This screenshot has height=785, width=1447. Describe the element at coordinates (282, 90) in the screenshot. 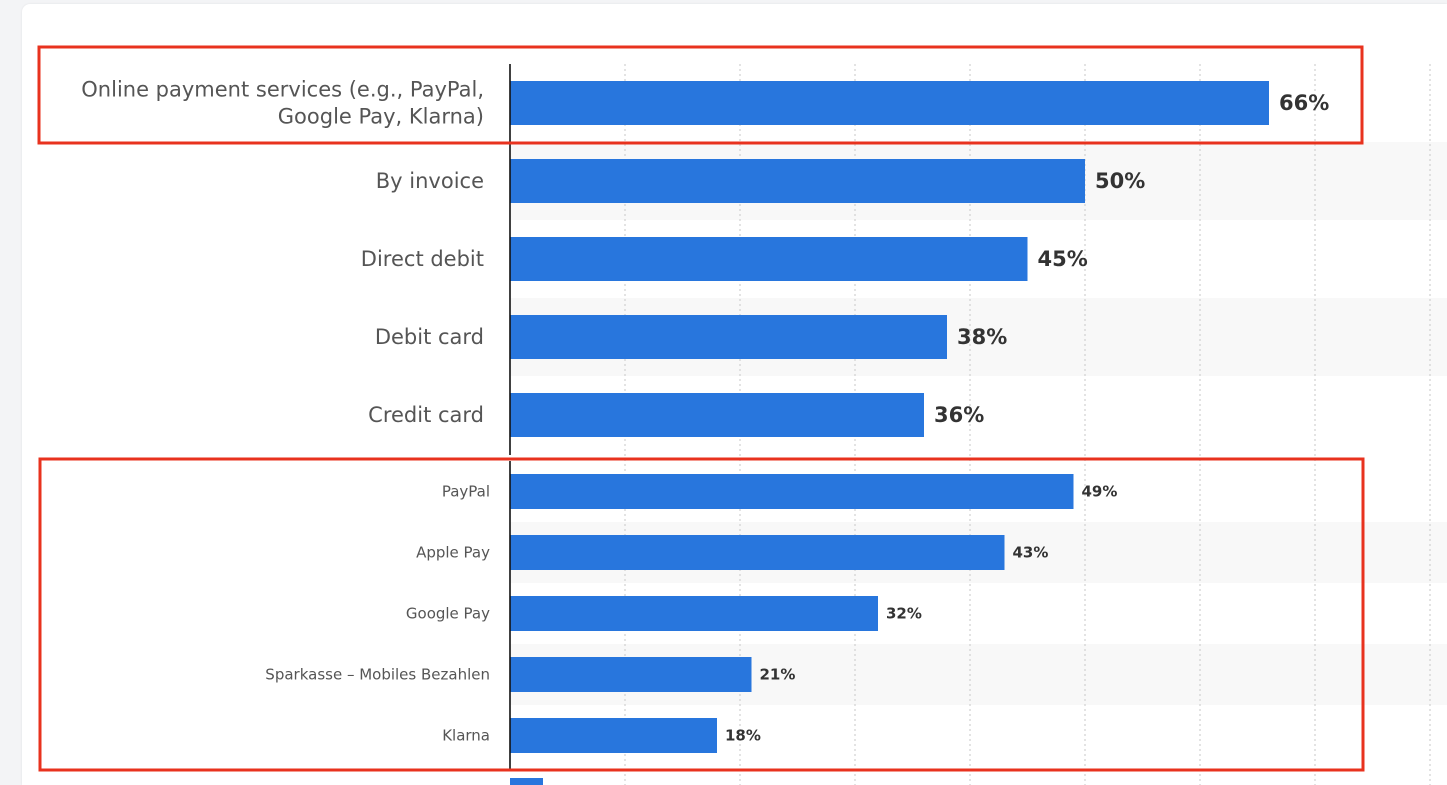

I see `category-label: Online payment services (e.g., PayPal,` at that location.